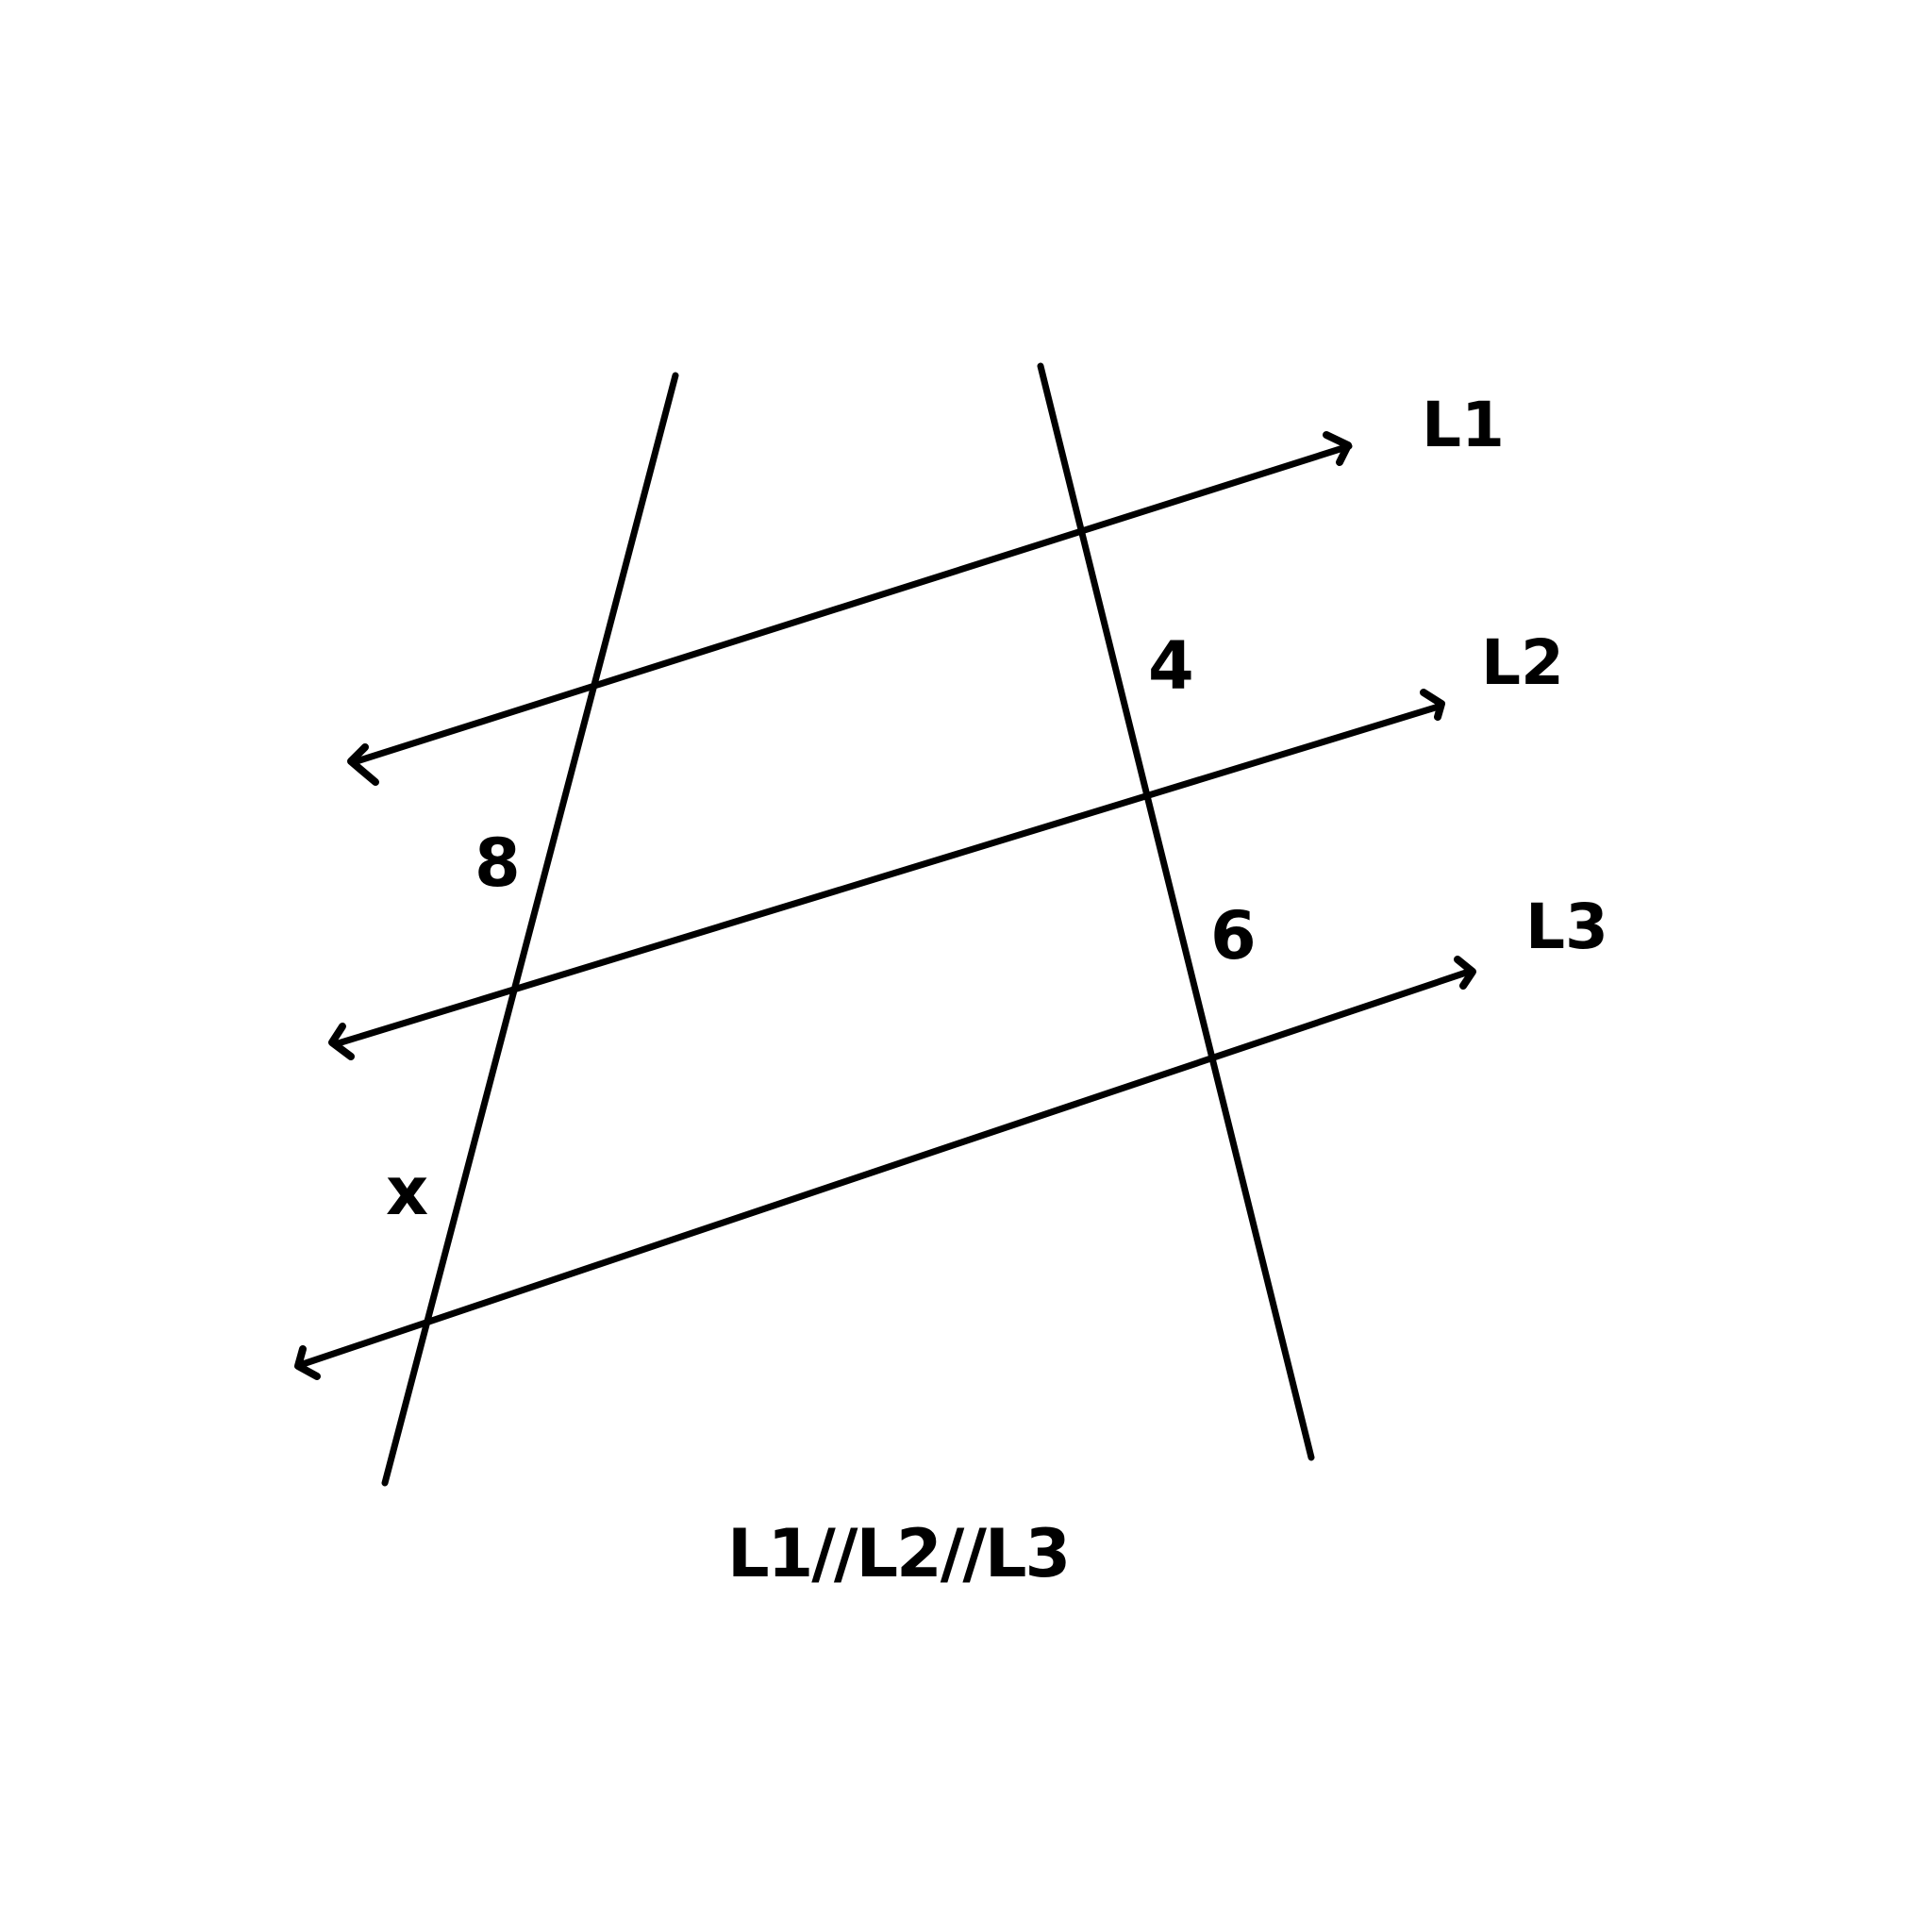 The width and height of the screenshot is (1932, 1932). I want to click on line-label-l3: L3, so click(1567, 927).